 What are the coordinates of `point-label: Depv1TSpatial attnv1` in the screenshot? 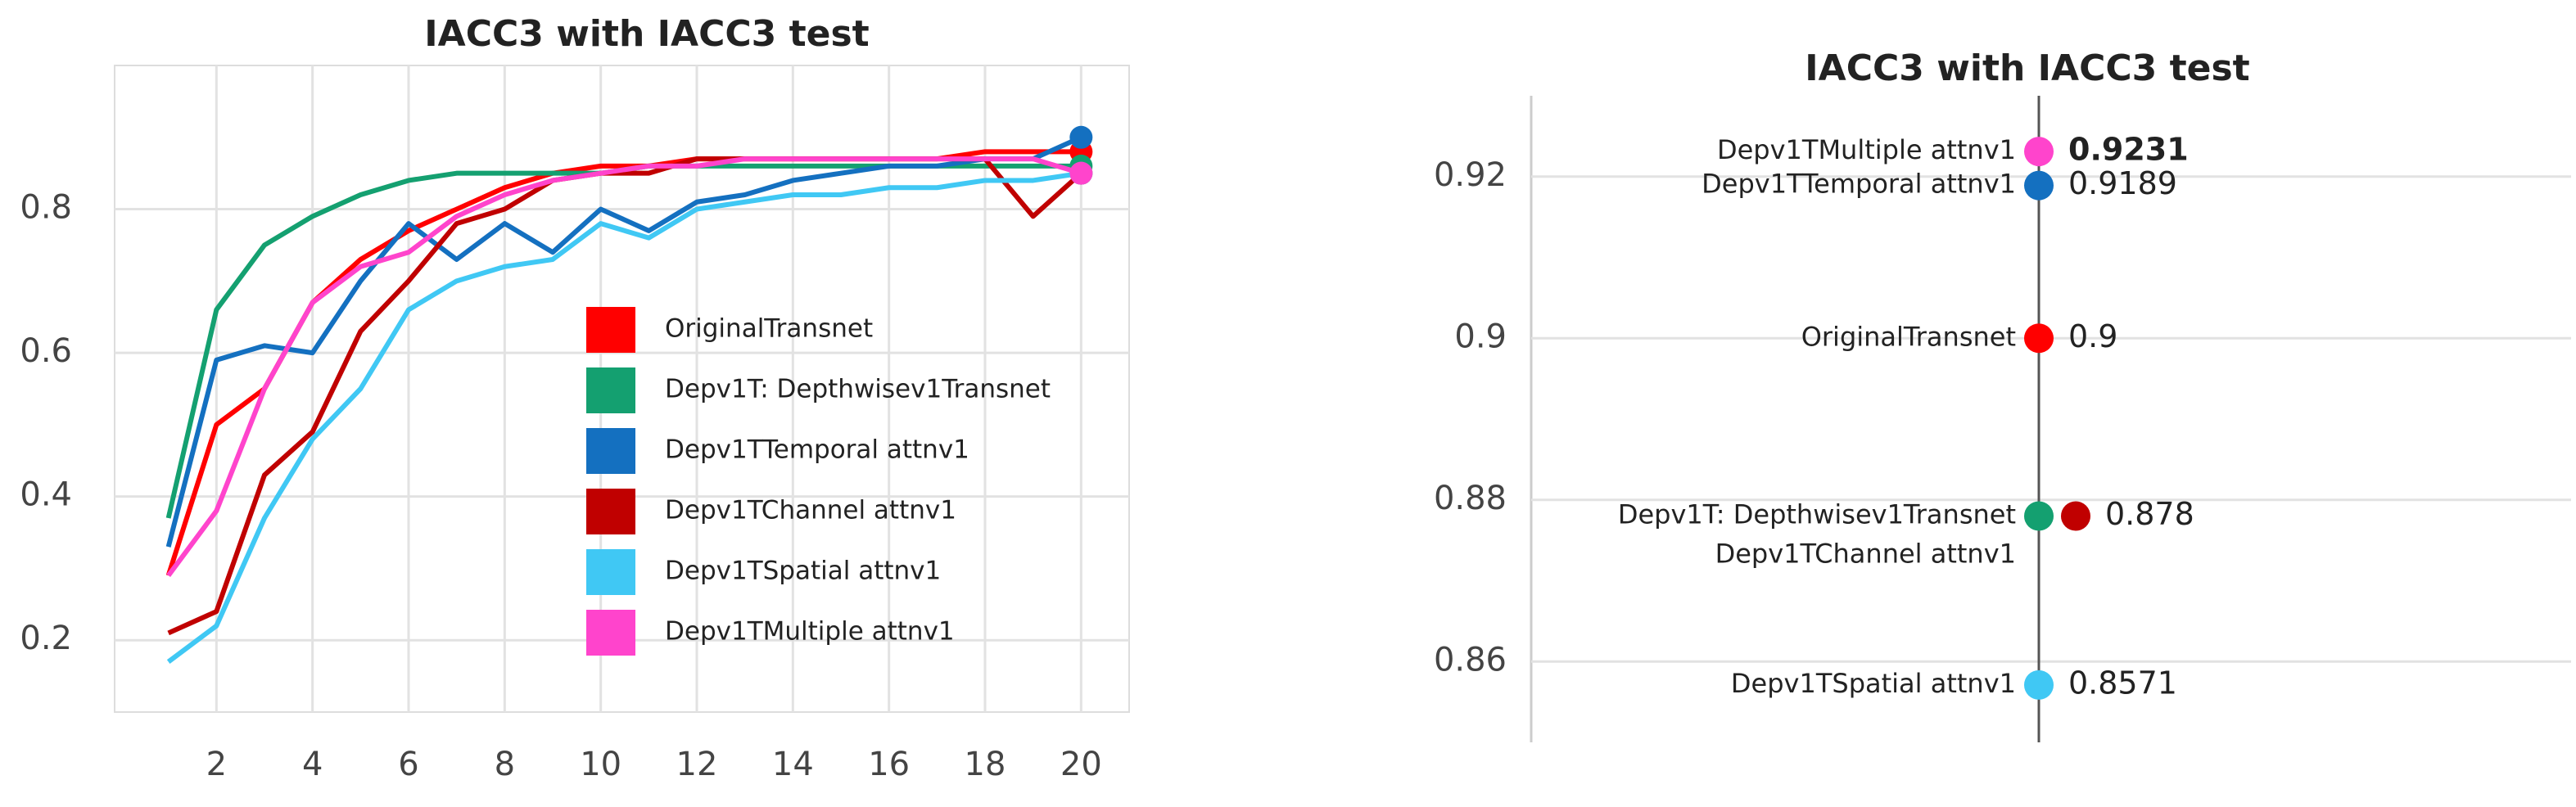 It's located at (1873, 683).